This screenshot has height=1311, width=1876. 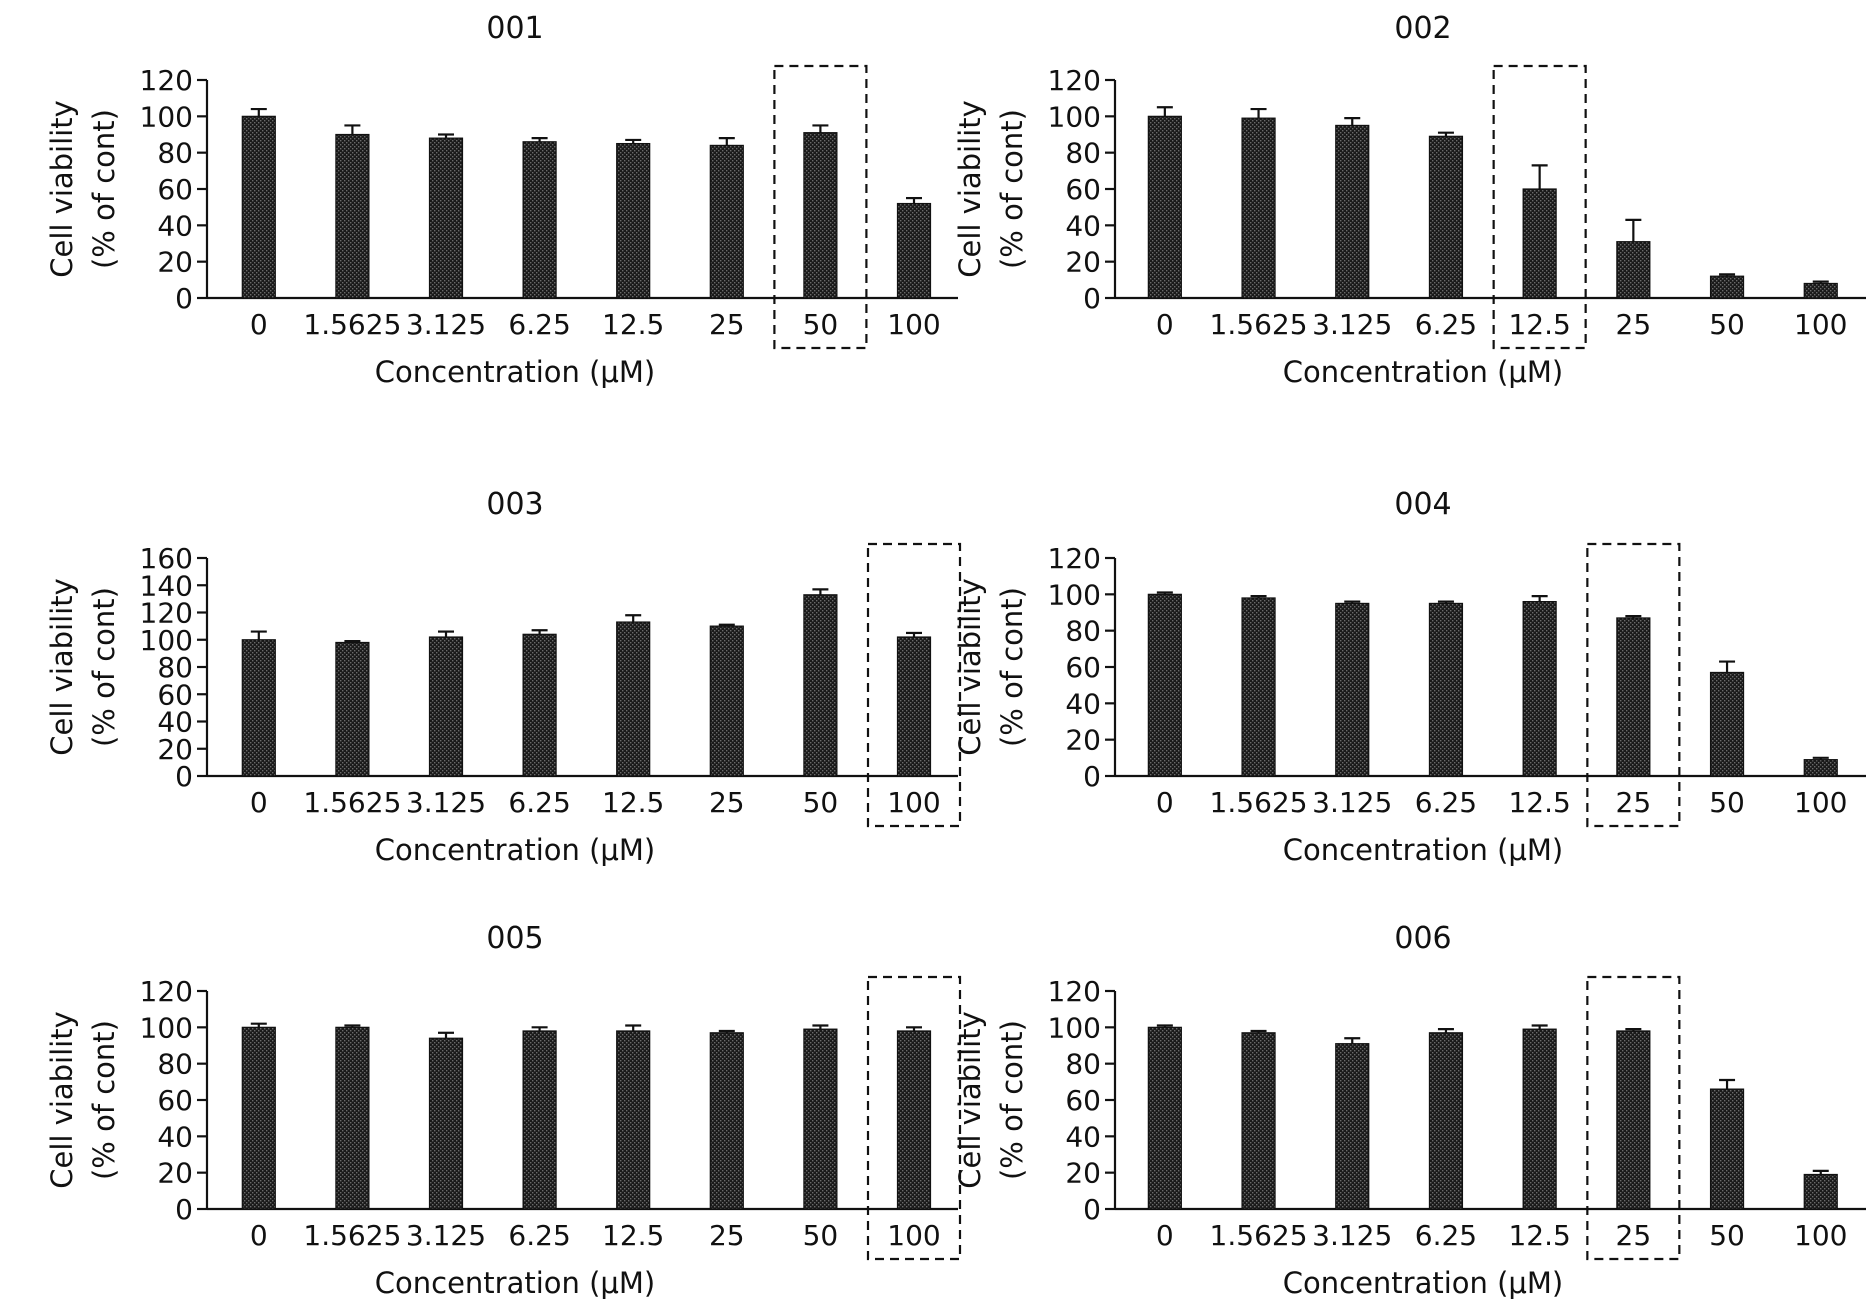 What do you see at coordinates (514, 28) in the screenshot?
I see `chart-title: 001` at bounding box center [514, 28].